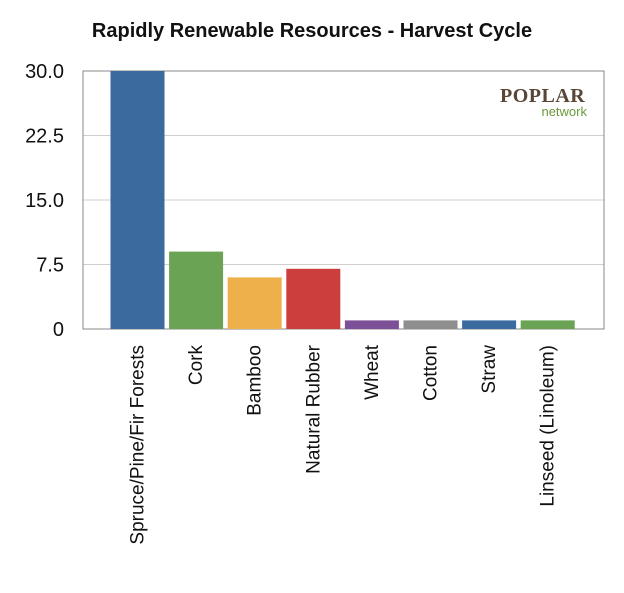 Image resolution: width=624 pixels, height=593 pixels. Describe the element at coordinates (255, 380) in the screenshot. I see `x-tick-label: Bamboo` at that location.